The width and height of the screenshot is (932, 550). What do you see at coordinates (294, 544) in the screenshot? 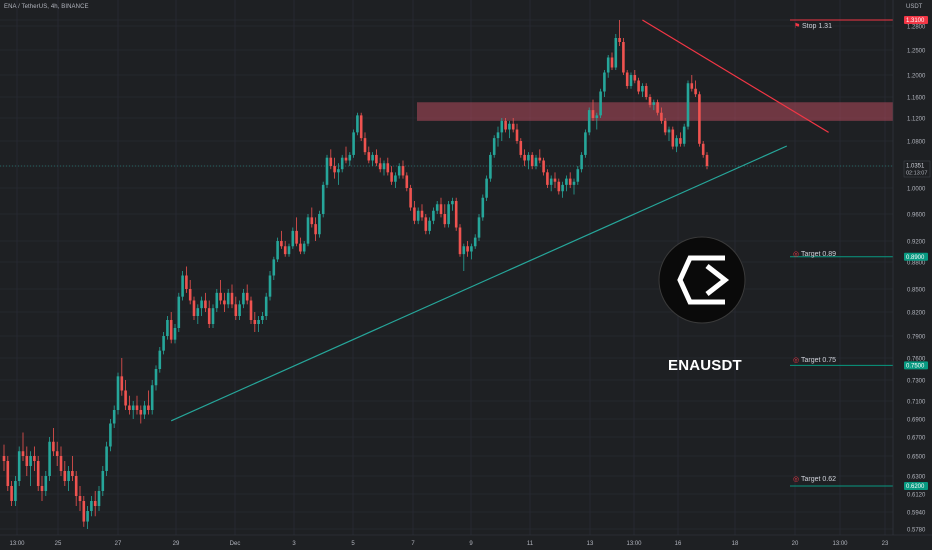
I see `time-tick-label: 3` at bounding box center [294, 544].